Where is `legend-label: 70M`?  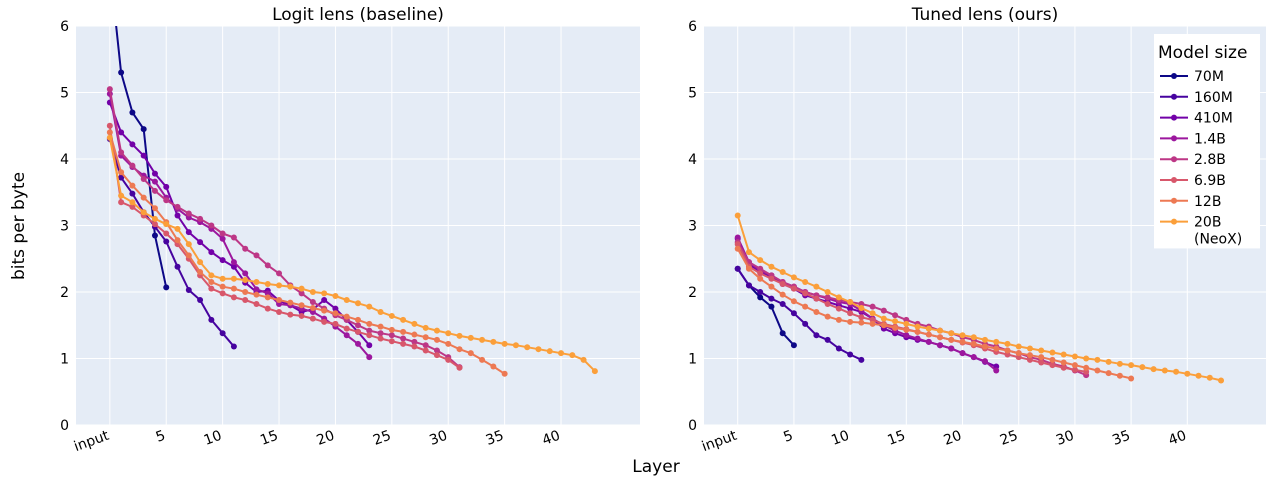 legend-label: 70M is located at coordinates (1209, 77).